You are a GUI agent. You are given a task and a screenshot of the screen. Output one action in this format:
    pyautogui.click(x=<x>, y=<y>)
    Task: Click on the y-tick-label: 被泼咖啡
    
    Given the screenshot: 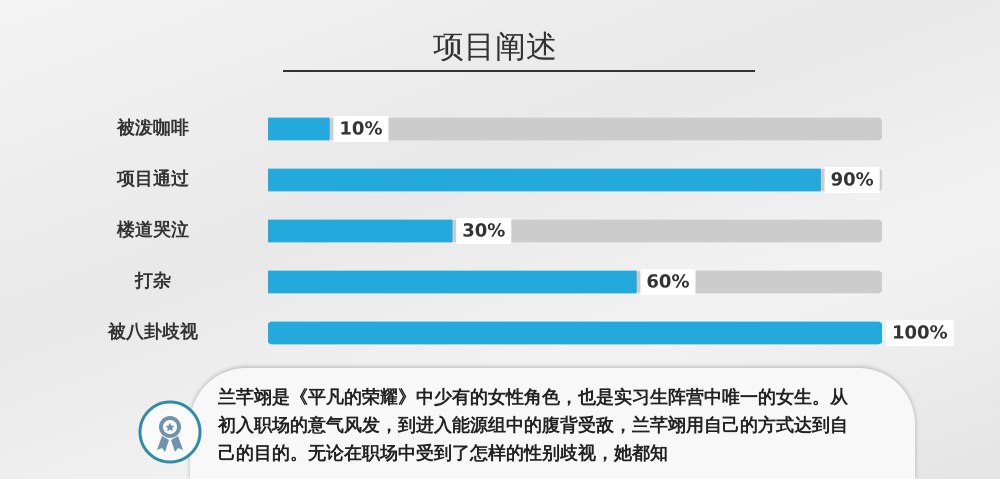 What is the action you would take?
    pyautogui.click(x=152, y=128)
    